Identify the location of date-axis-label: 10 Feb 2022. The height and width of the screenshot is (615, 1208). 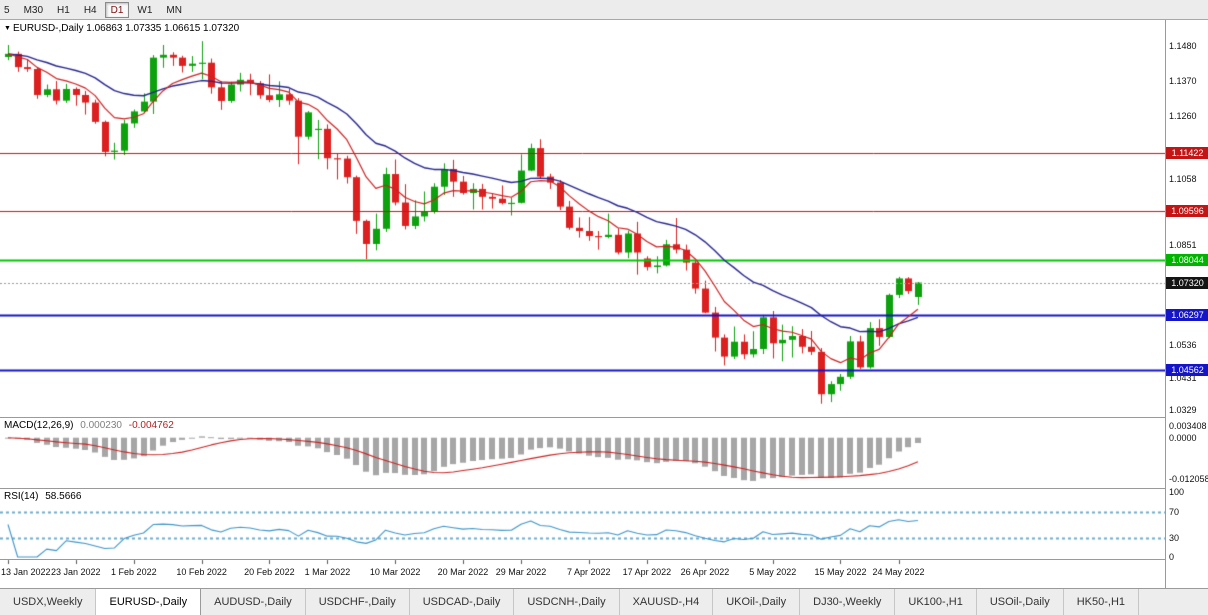
(201, 572).